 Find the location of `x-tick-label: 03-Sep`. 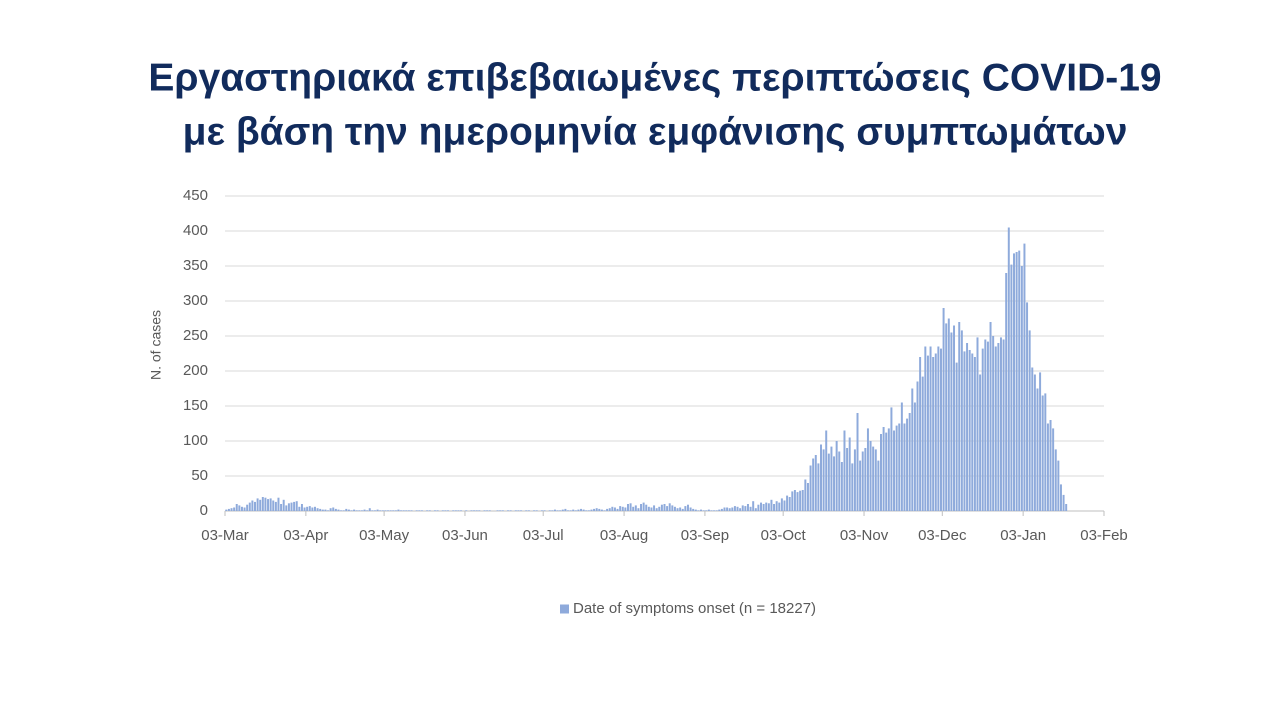

x-tick-label: 03-Sep is located at coordinates (705, 535).